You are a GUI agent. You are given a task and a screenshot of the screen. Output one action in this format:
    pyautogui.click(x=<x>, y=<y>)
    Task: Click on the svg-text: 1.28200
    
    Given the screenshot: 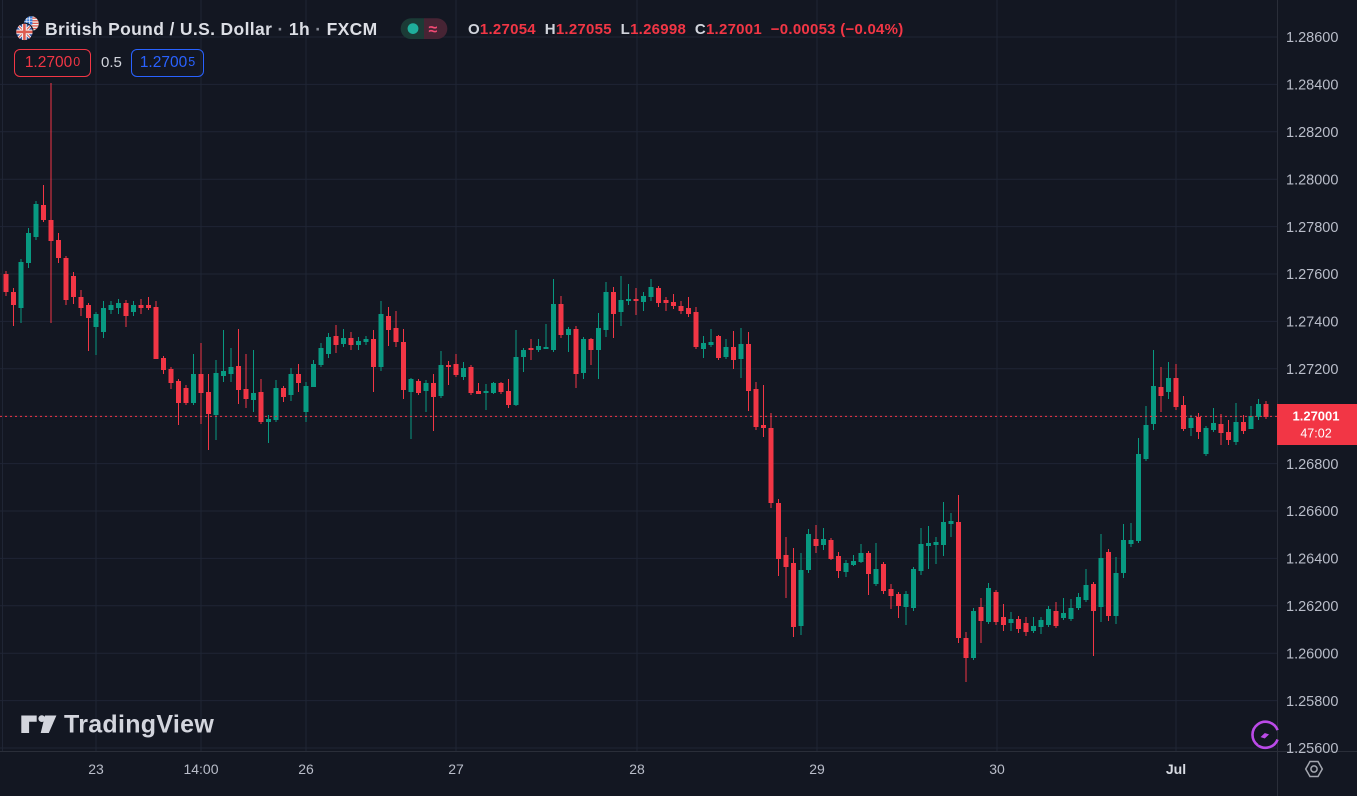 What is the action you would take?
    pyautogui.click(x=1312, y=133)
    